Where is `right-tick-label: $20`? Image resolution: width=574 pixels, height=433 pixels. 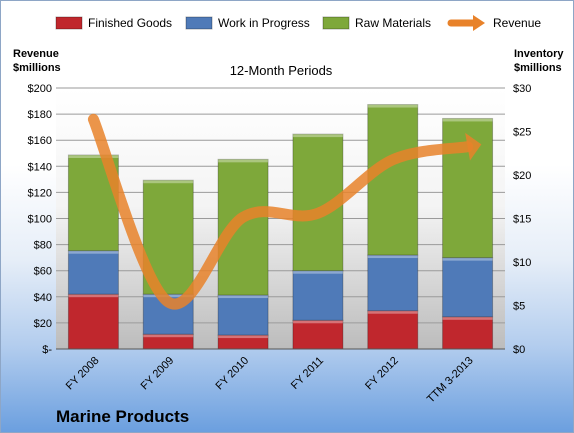 right-tick-label: $20 is located at coordinates (522, 176).